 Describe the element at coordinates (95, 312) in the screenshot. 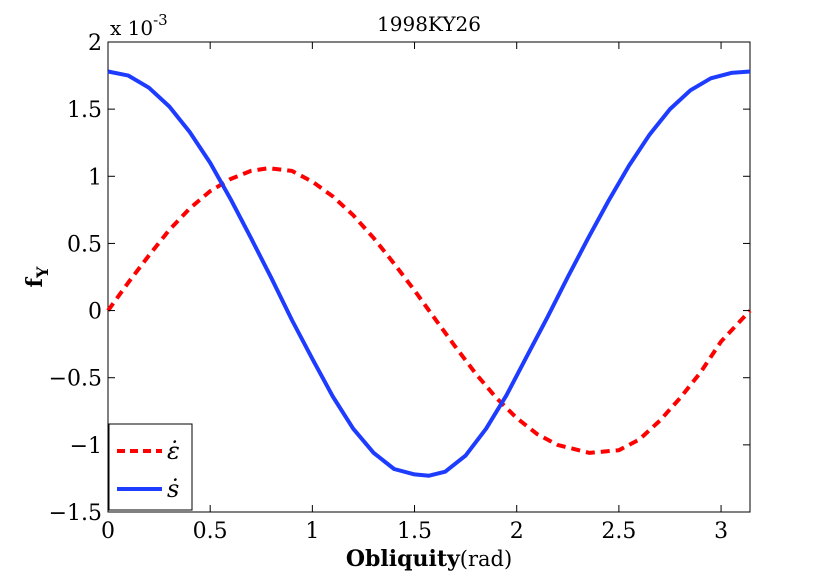

I see `y-tick-label: 0` at that location.